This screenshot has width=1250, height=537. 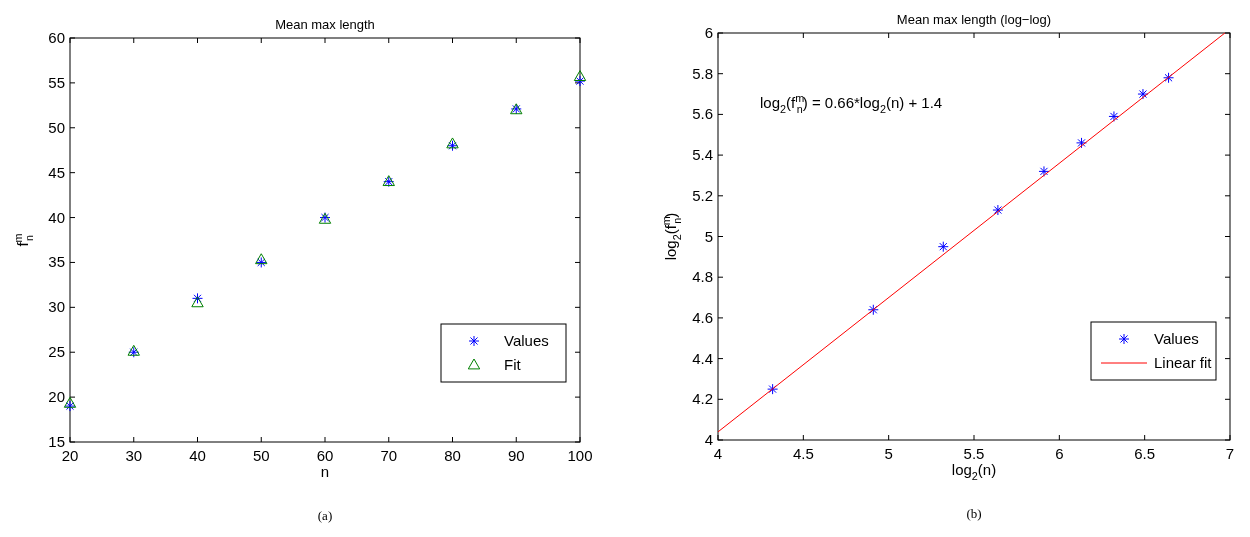 What do you see at coordinates (1183, 362) in the screenshot?
I see `legend-label: Linear fit` at bounding box center [1183, 362].